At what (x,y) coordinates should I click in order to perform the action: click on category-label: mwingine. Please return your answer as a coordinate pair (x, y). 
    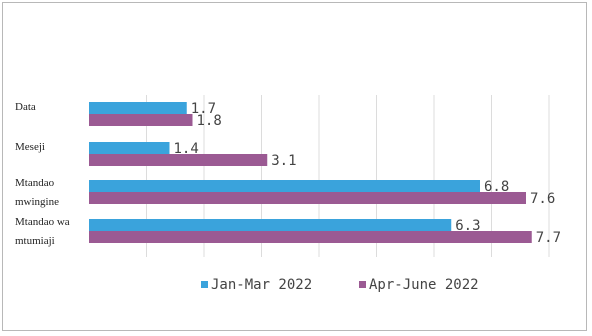
    Looking at the image, I should click on (37, 202).